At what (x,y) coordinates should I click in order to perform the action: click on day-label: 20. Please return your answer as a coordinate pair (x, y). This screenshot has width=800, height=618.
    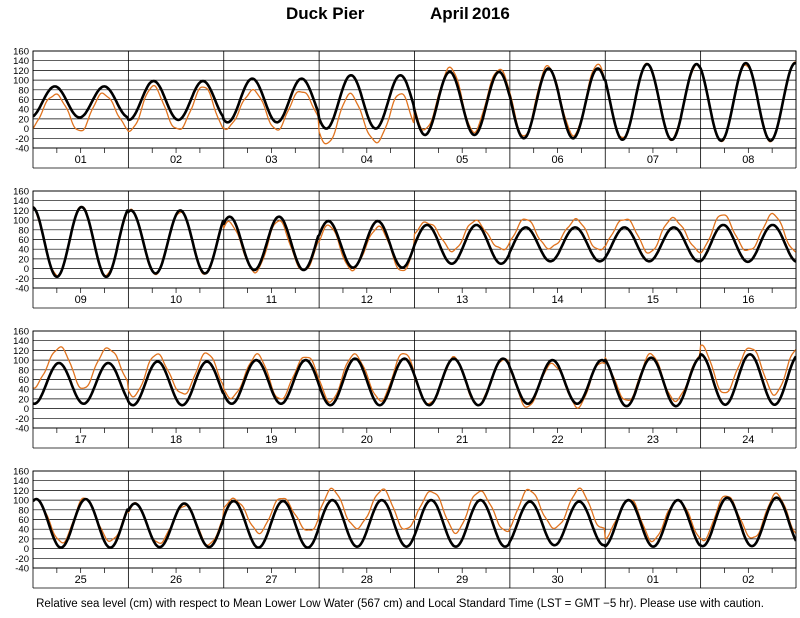
    Looking at the image, I should click on (367, 440).